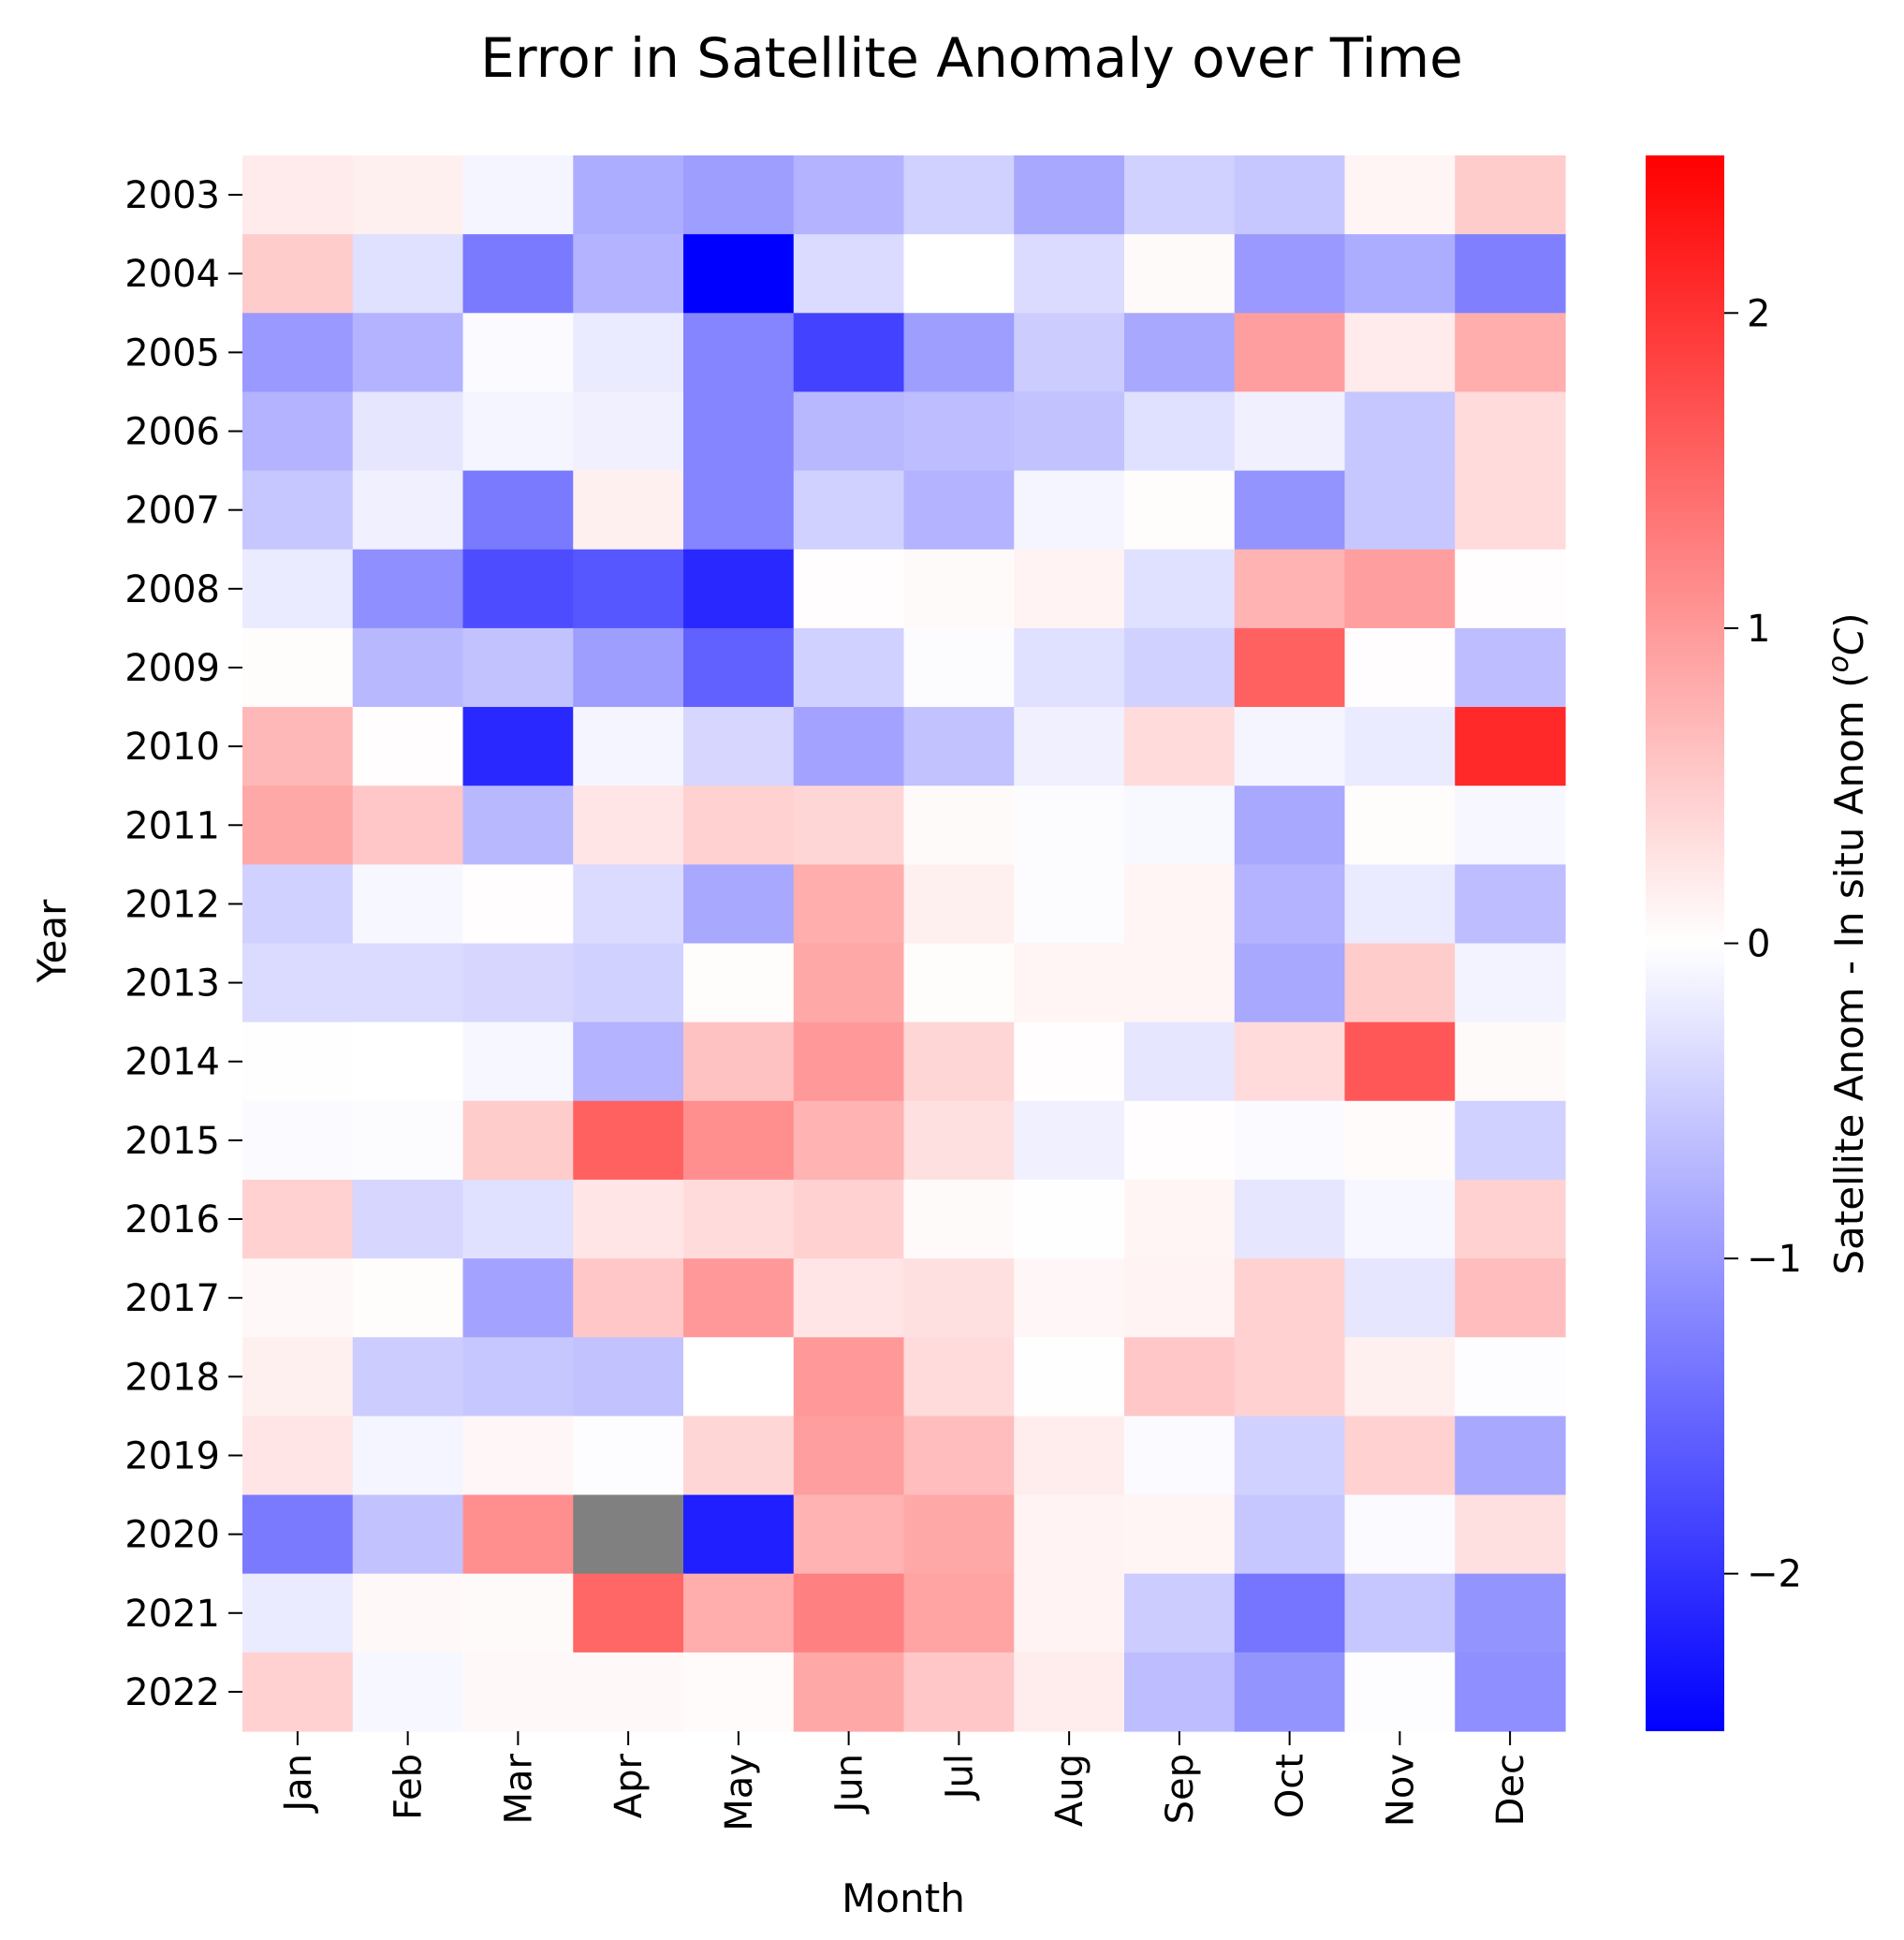 Image resolution: width=1904 pixels, height=1940 pixels. Describe the element at coordinates (1763, 944) in the screenshot. I see `colorbar-axis: 2 1 0 −1 −2` at that location.